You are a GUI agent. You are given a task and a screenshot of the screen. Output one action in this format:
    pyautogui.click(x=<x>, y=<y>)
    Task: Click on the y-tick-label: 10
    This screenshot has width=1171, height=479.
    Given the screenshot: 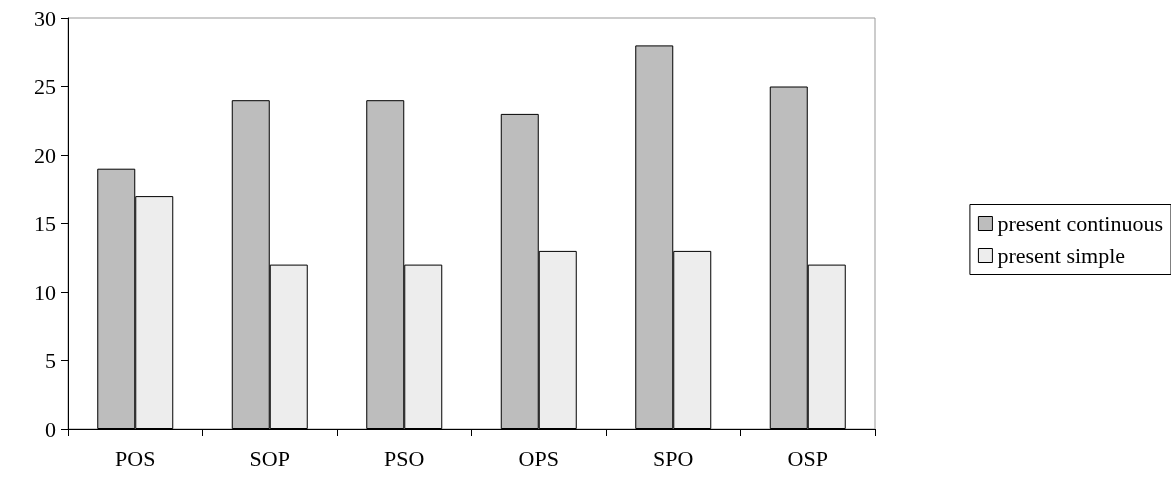 What is the action you would take?
    pyautogui.click(x=45, y=292)
    